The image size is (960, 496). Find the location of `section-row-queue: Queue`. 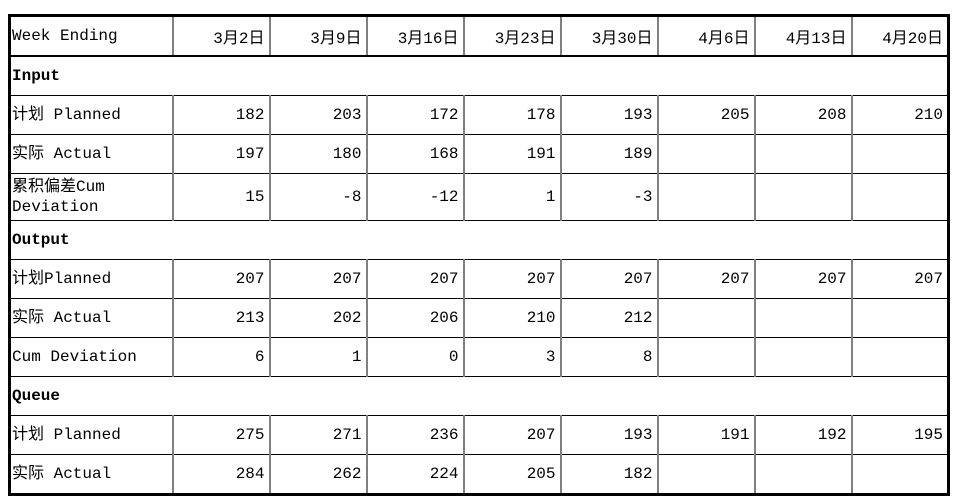

section-row-queue: Queue is located at coordinates (479, 396).